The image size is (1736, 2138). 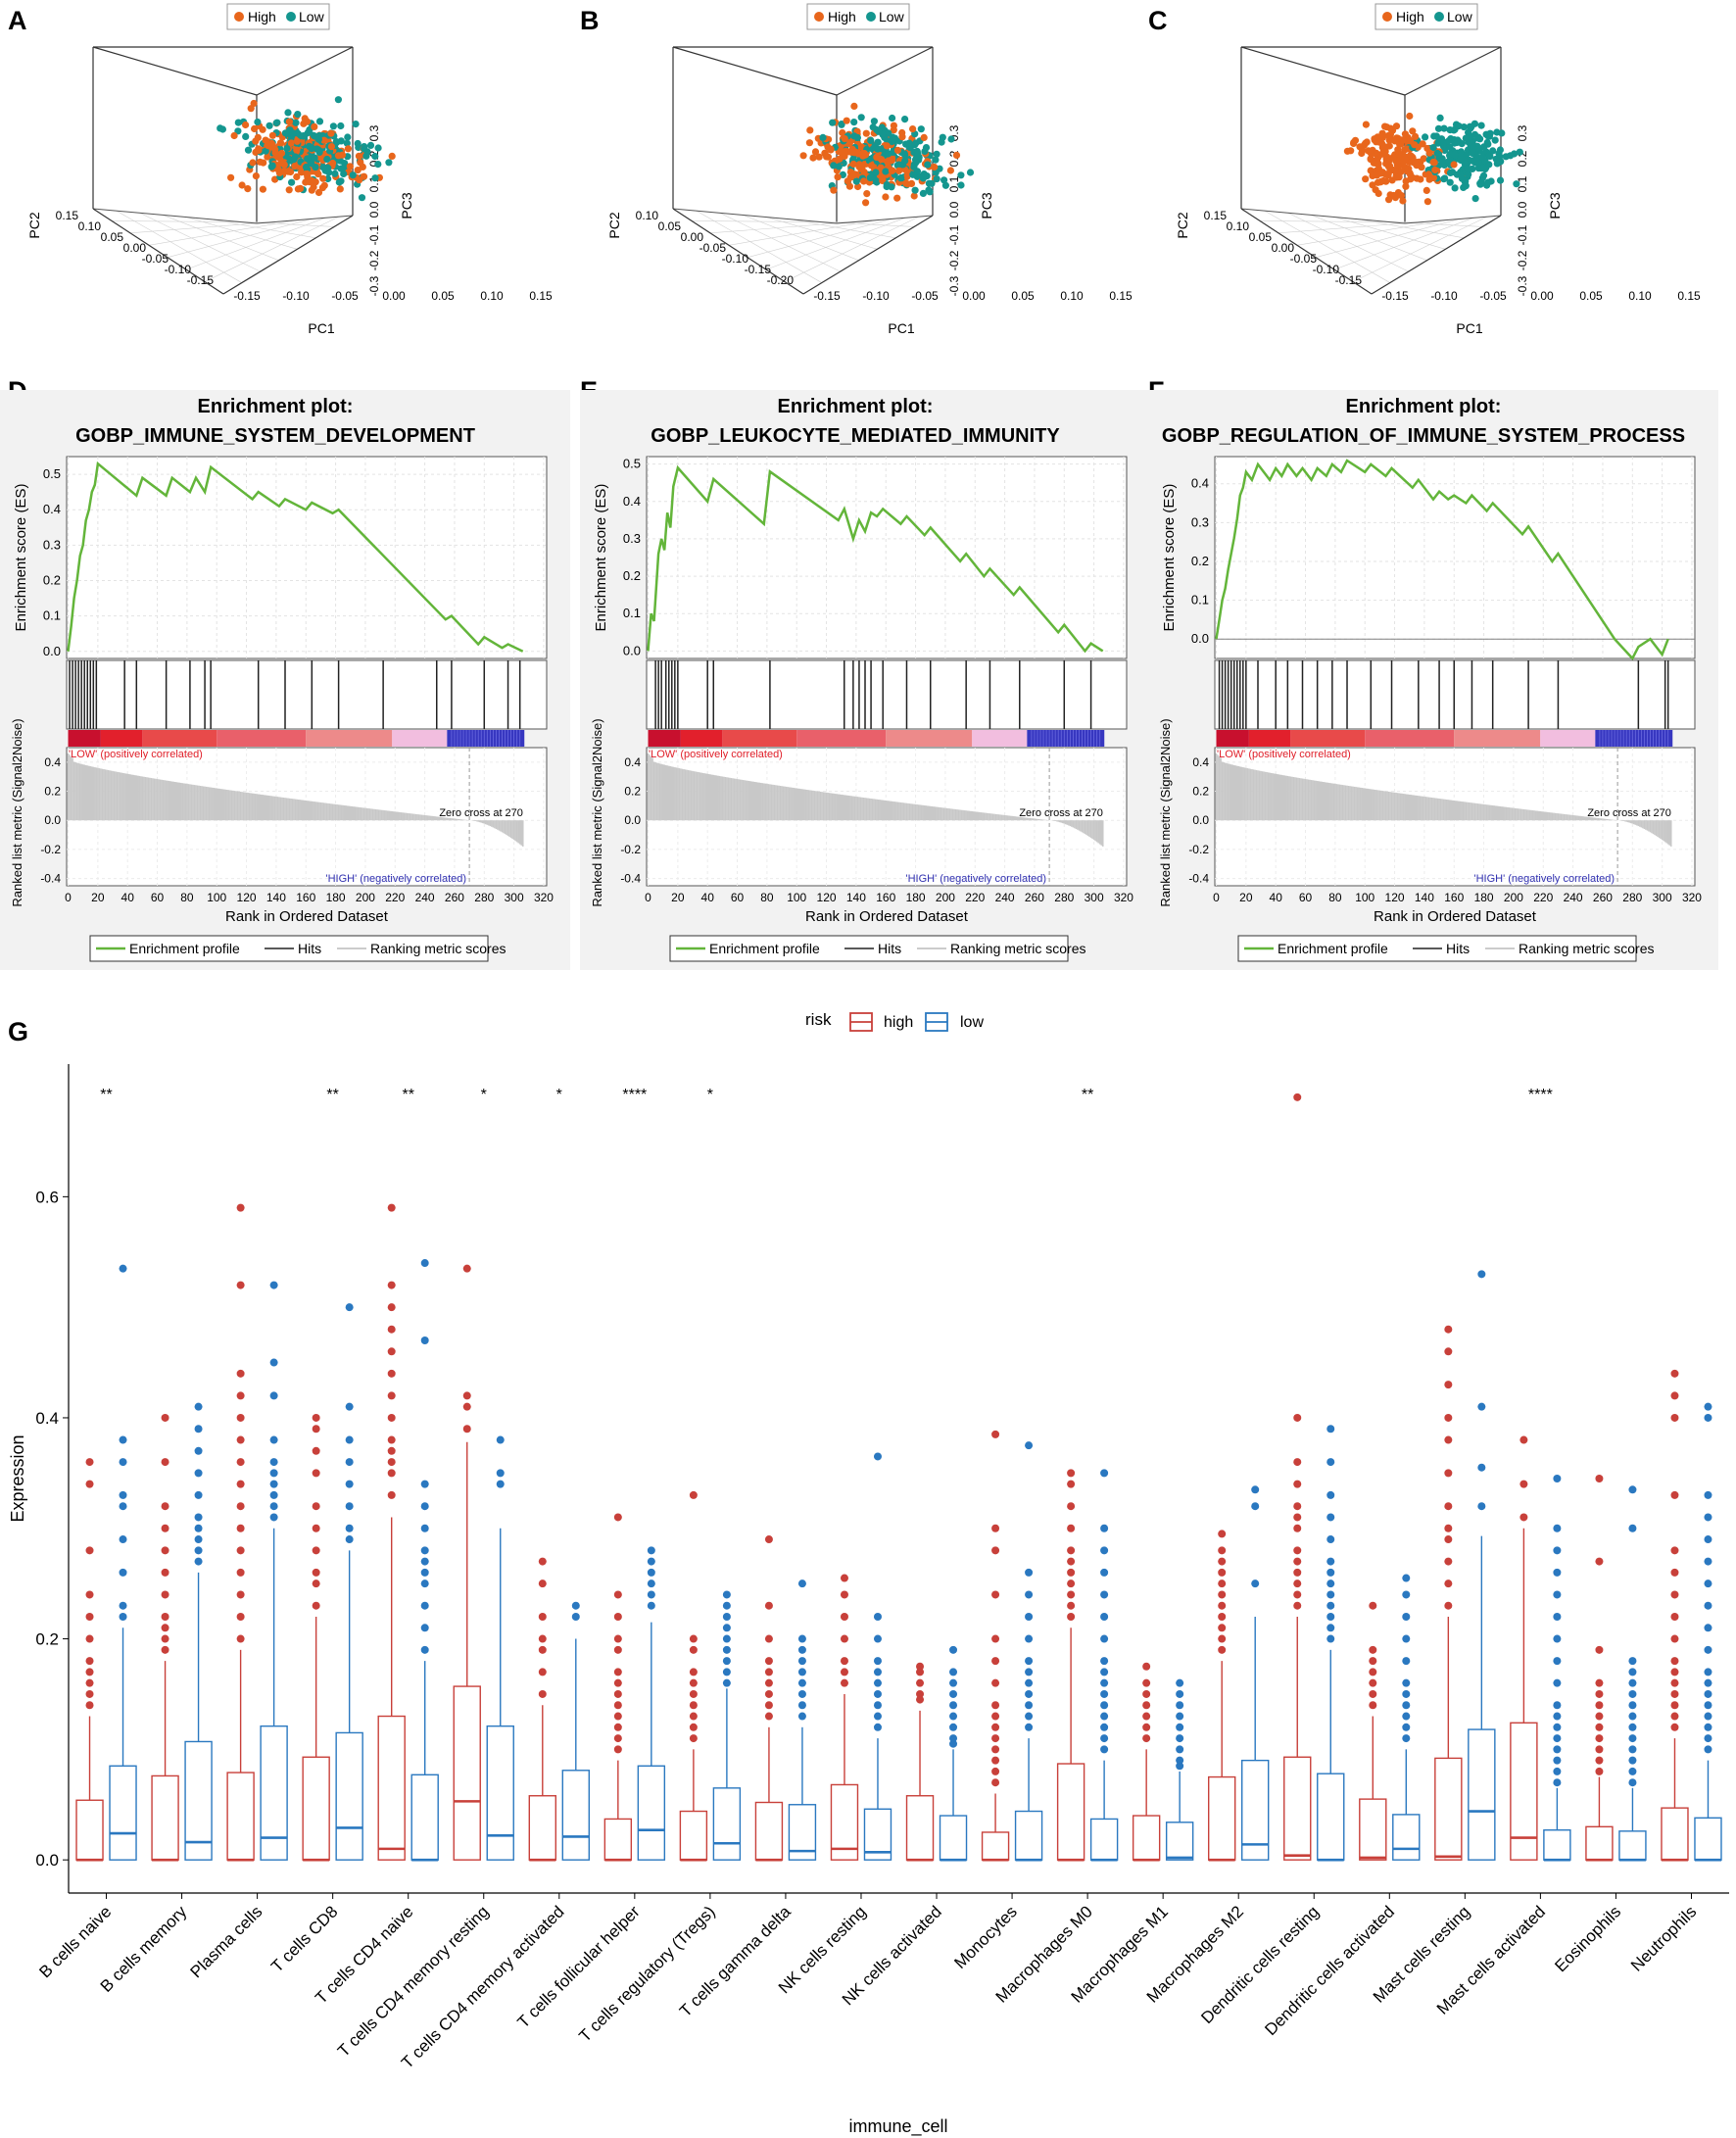 What do you see at coordinates (296, 557) in the screenshot?
I see `enrichment-profile-line` at bounding box center [296, 557].